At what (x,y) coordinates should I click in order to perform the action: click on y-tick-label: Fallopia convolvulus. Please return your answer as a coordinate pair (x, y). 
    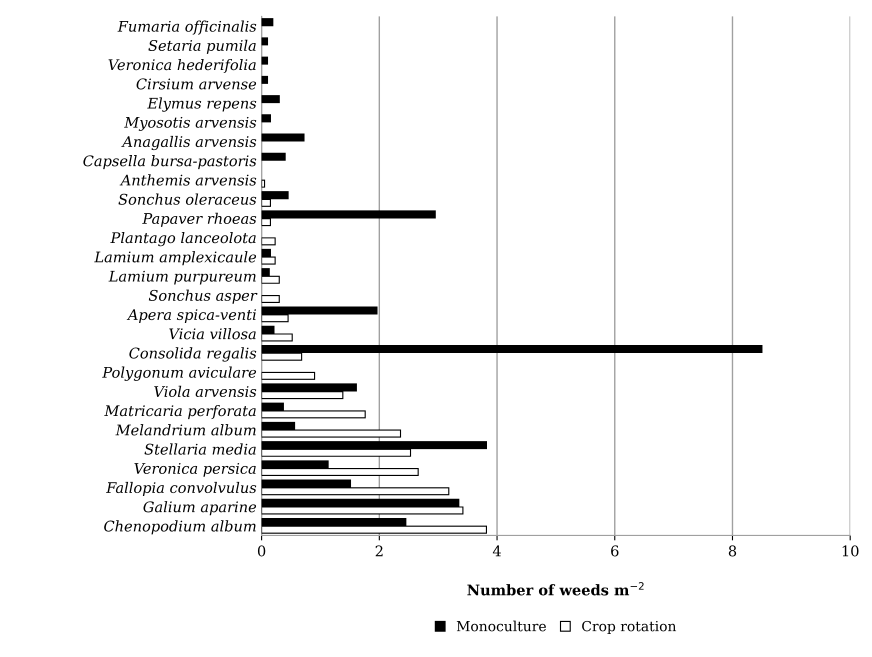
    Looking at the image, I should click on (181, 489).